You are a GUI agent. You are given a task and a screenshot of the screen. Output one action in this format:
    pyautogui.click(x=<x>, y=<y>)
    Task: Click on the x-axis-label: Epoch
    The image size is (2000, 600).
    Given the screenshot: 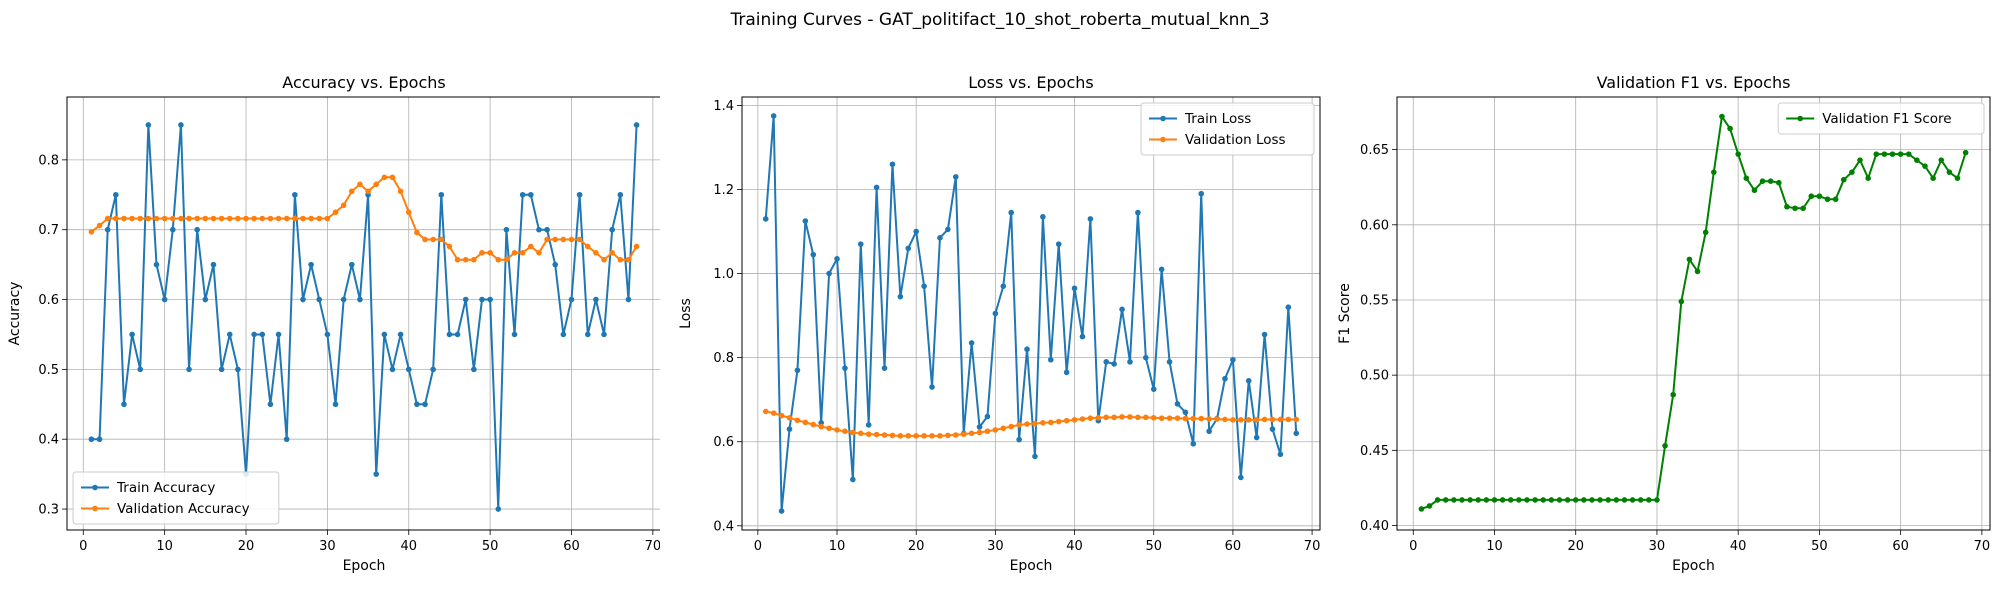 What is the action you would take?
    pyautogui.click(x=1693, y=566)
    